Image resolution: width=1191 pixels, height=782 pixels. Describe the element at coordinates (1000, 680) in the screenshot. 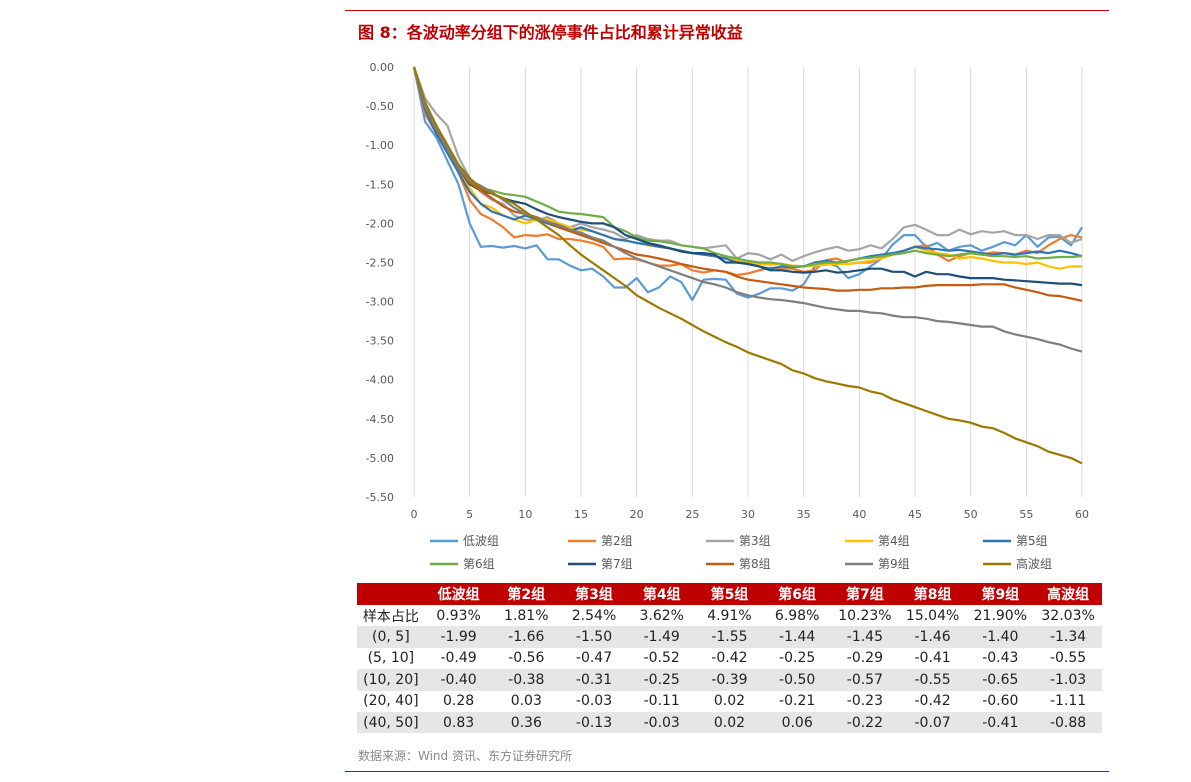

I see `table-cell: -0.65` at that location.